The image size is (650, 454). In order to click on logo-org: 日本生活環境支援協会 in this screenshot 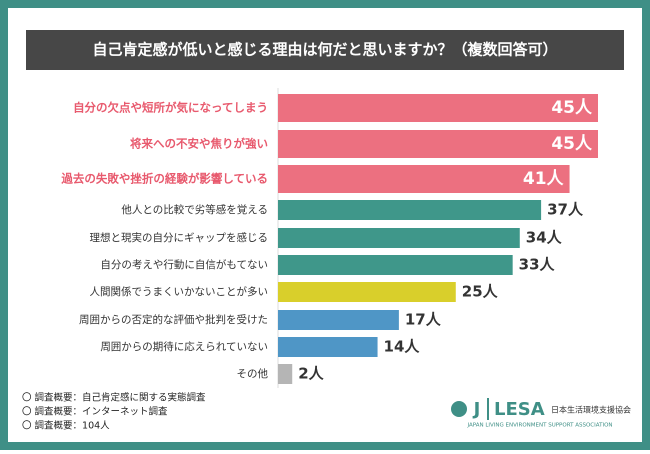, I will do `click(591, 410)`.